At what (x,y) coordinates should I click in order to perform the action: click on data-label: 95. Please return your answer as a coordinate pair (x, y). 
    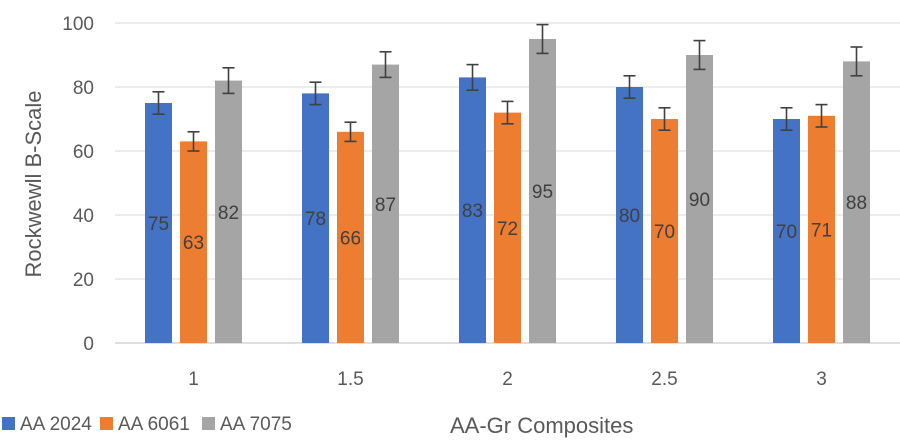
    Looking at the image, I should click on (542, 192).